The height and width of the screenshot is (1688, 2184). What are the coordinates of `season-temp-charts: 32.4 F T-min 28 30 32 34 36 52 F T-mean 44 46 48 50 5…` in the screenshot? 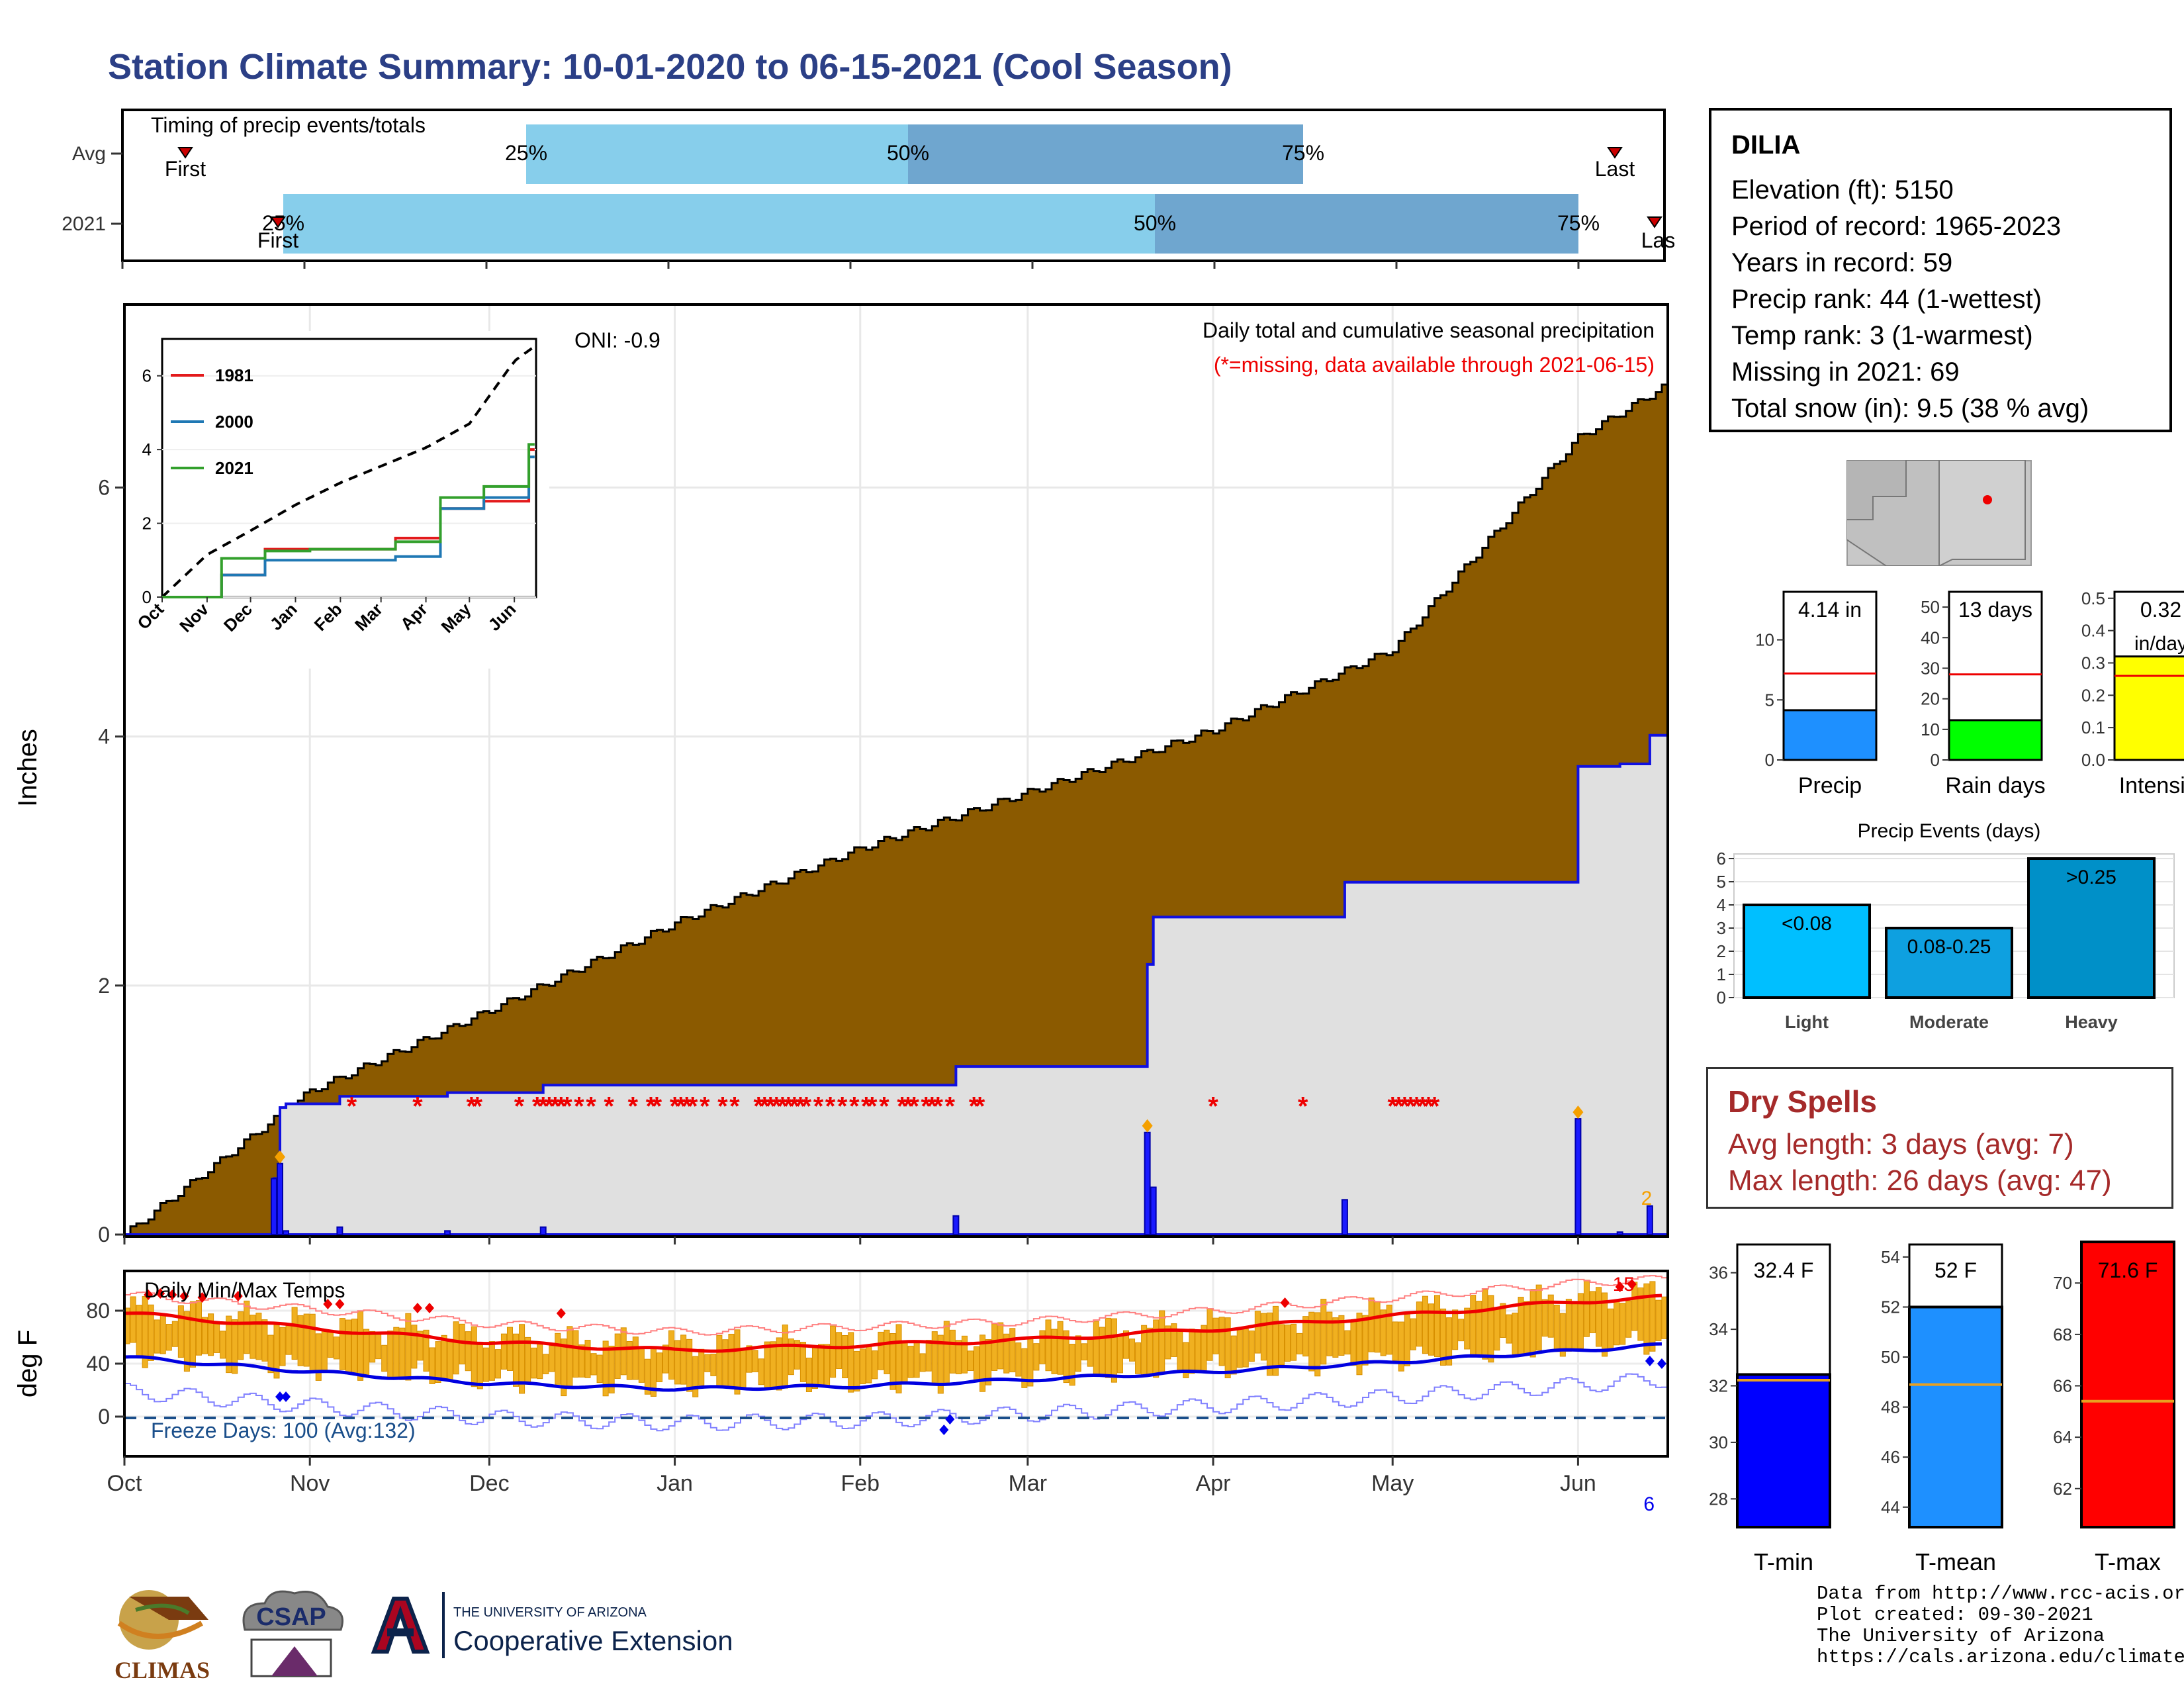 It's located at (1942, 1408).